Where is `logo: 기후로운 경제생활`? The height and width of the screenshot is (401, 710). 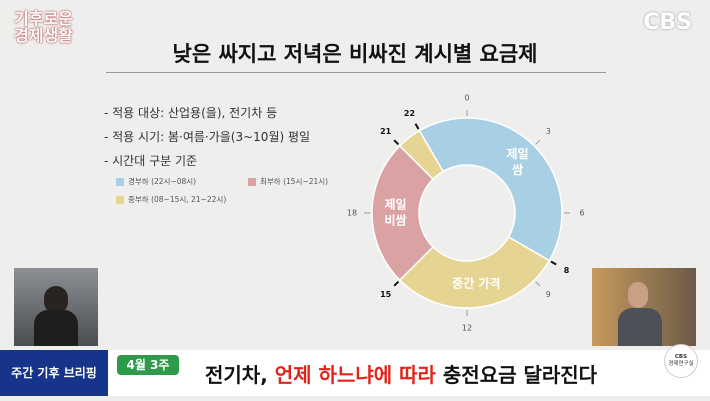 logo: 기후로운 경제생활 is located at coordinates (43, 27).